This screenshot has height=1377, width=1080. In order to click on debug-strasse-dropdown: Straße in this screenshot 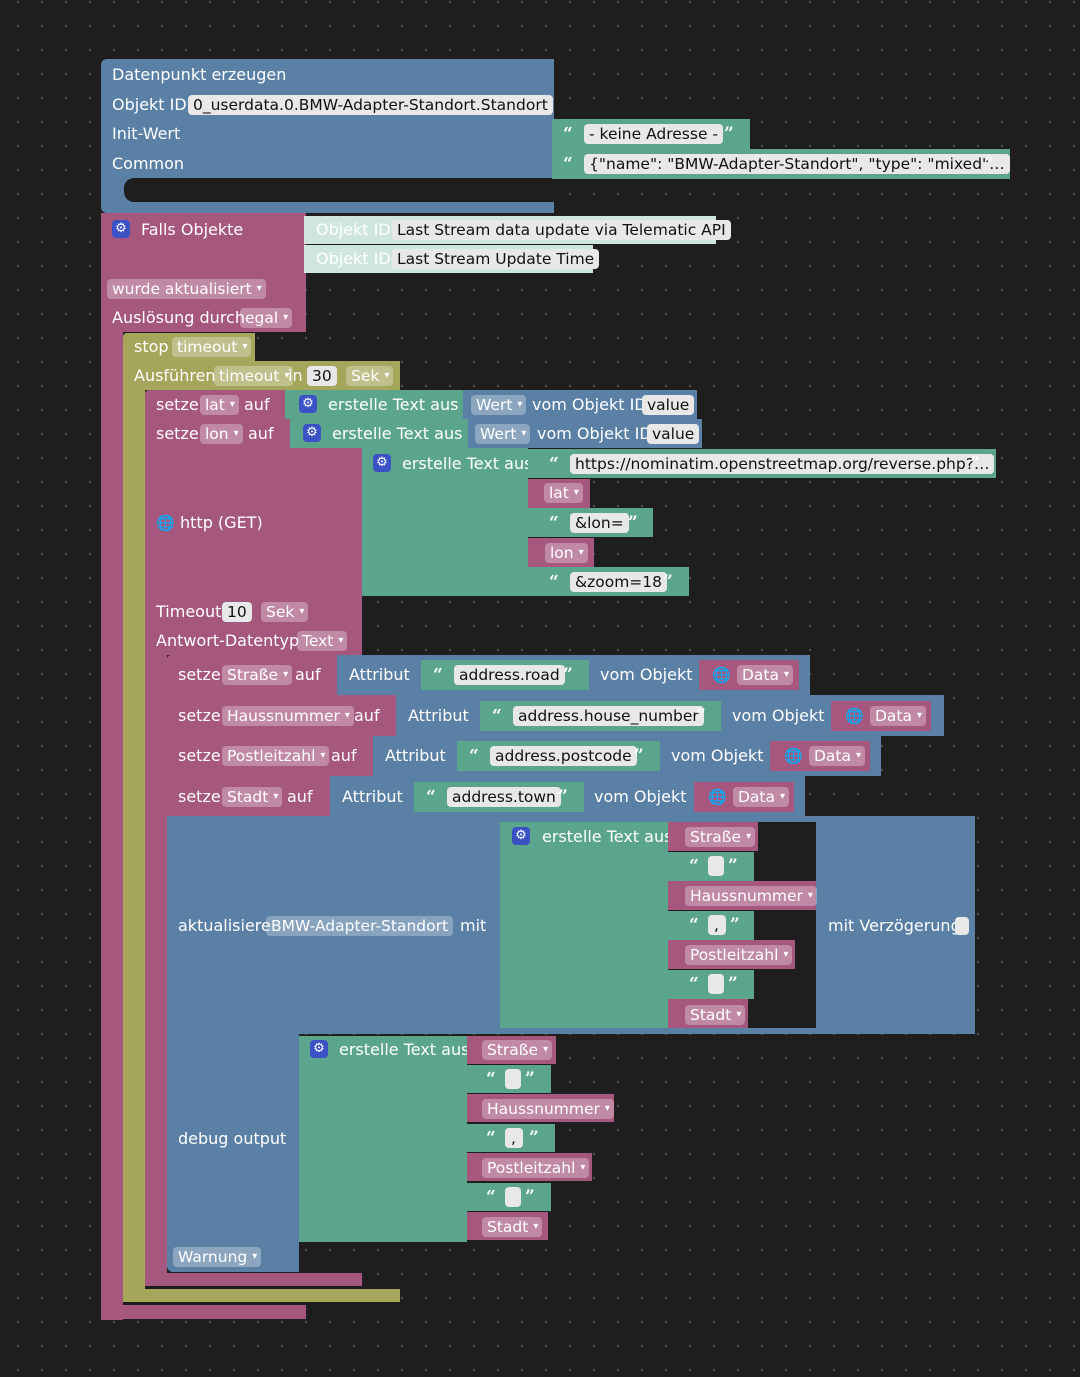, I will do `click(517, 1050)`.